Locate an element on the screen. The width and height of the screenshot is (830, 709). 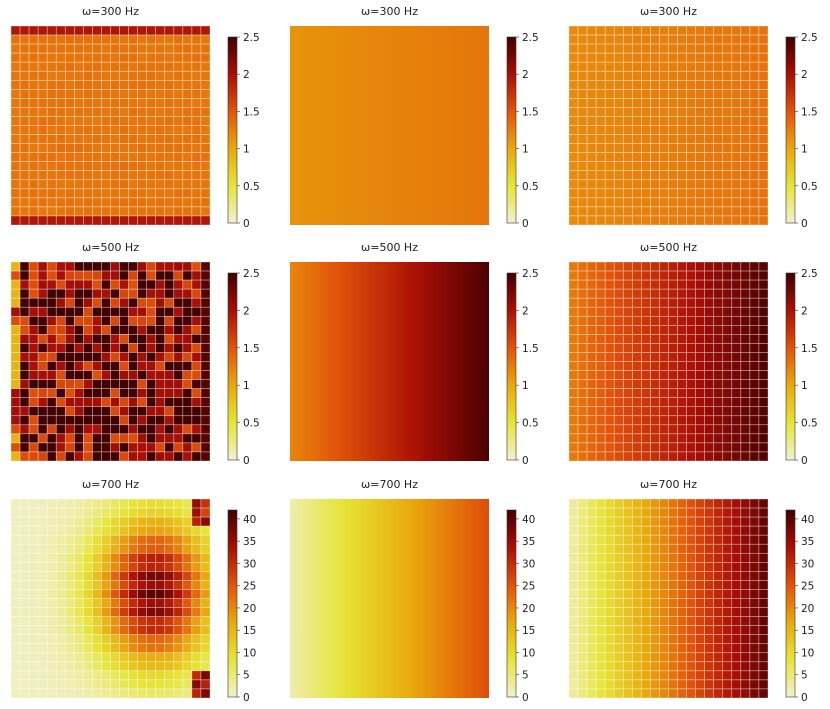
colorbar-tick-label: 5 is located at coordinates (246, 676).